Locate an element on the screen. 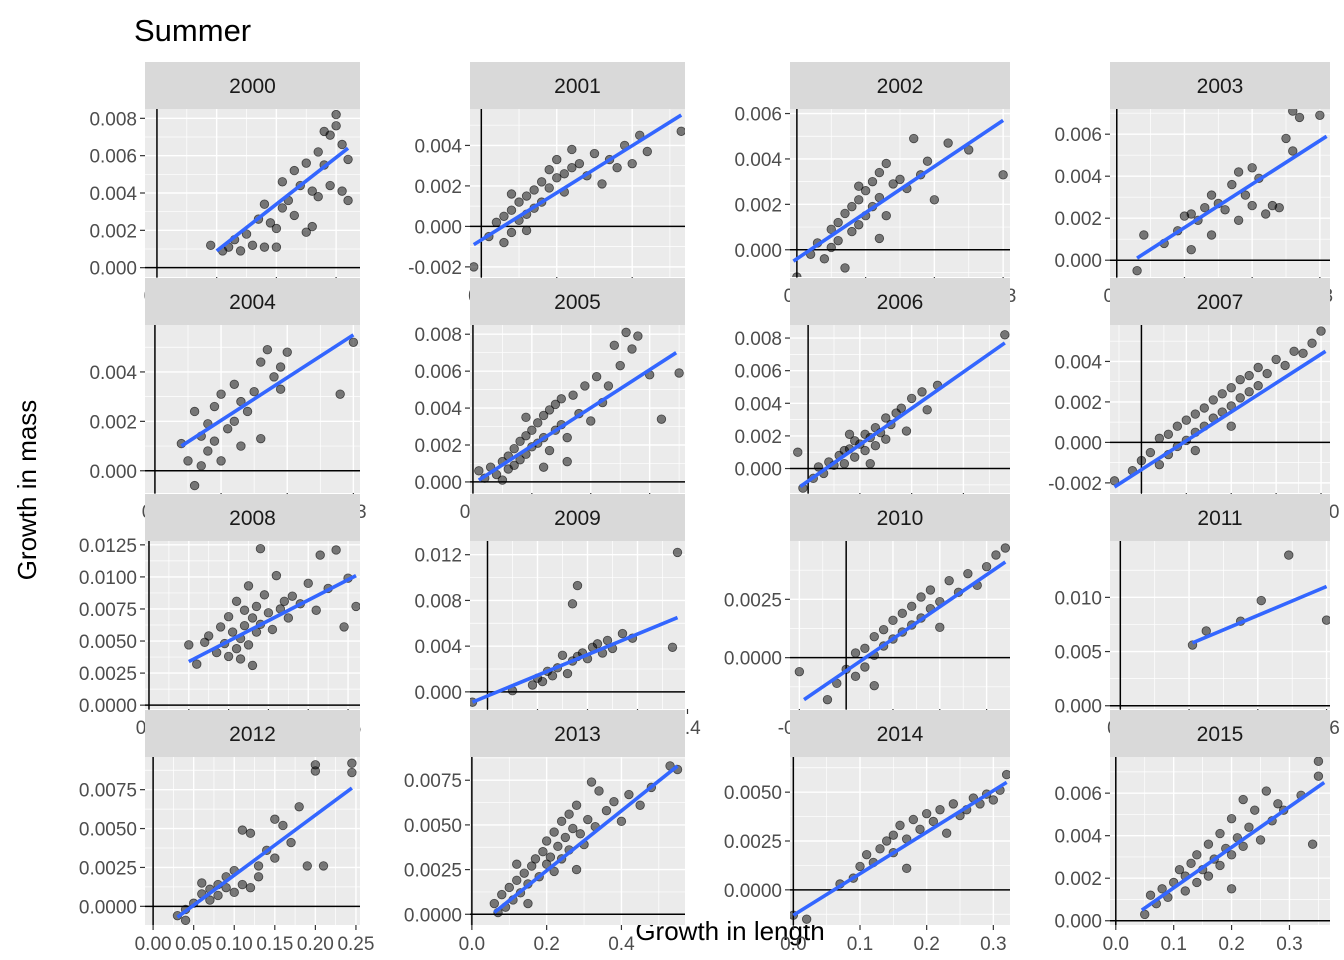 This screenshot has width=1344, height=960. y-tick-label: 0.002 is located at coordinates (438, 187).